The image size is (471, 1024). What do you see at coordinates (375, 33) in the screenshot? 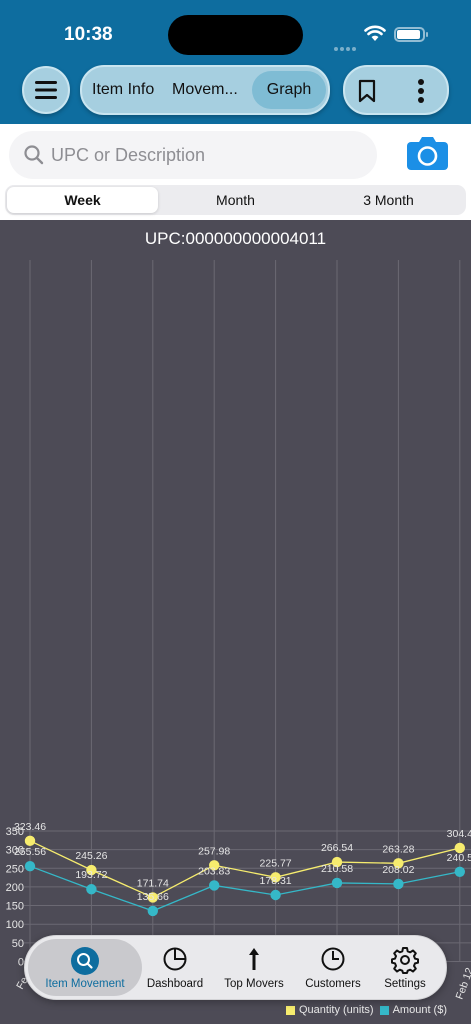
I see `wifi-icon` at bounding box center [375, 33].